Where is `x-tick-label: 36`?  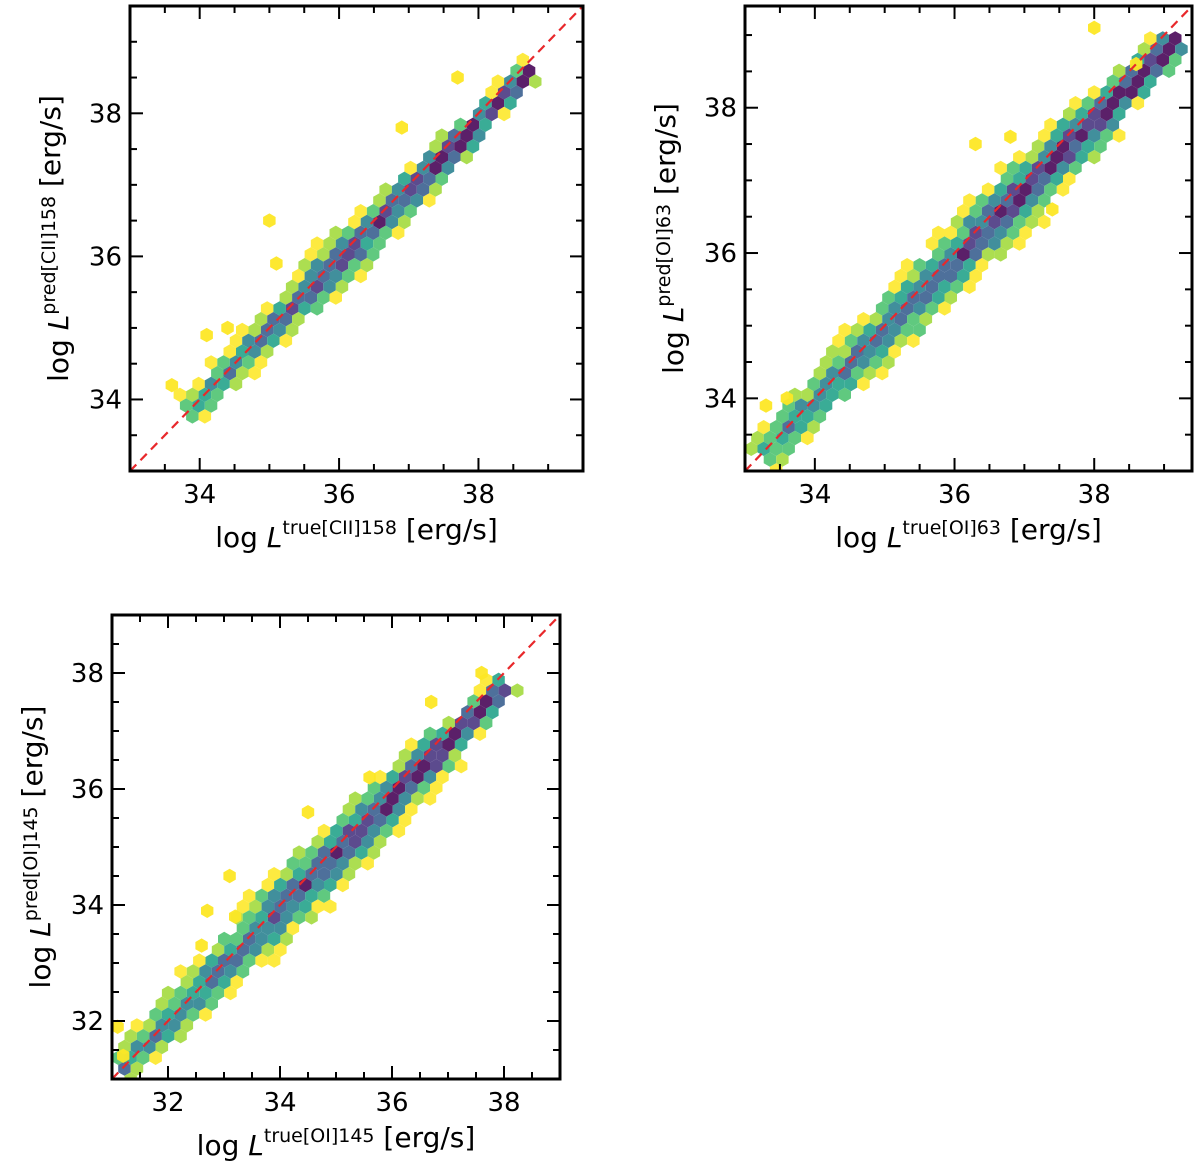
x-tick-label: 36 is located at coordinates (391, 1103).